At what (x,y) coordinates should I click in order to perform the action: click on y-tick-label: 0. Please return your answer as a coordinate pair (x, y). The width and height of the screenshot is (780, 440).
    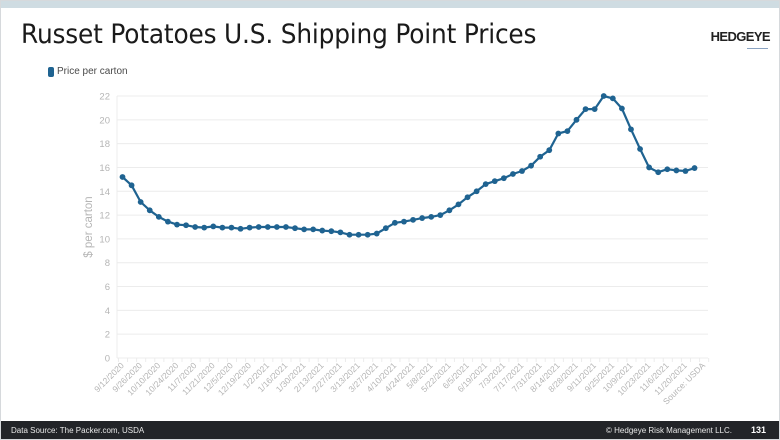
    Looking at the image, I should click on (107, 359).